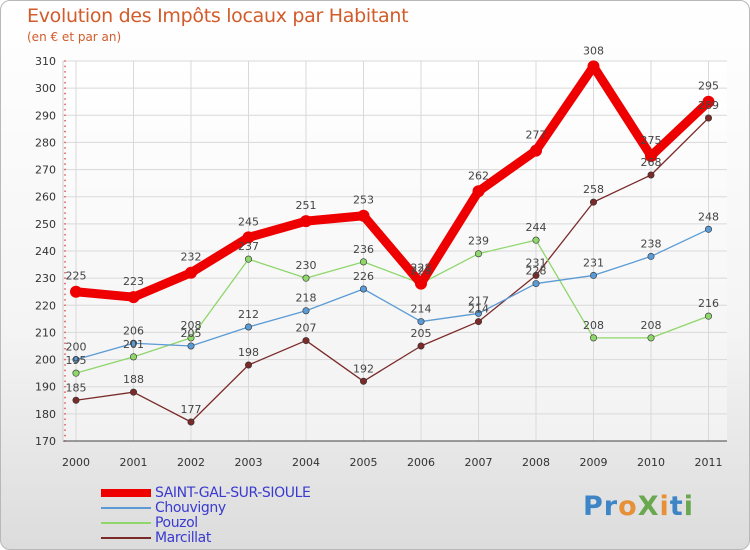 This screenshot has width=750, height=550. I want to click on data-label: 200, so click(76, 347).